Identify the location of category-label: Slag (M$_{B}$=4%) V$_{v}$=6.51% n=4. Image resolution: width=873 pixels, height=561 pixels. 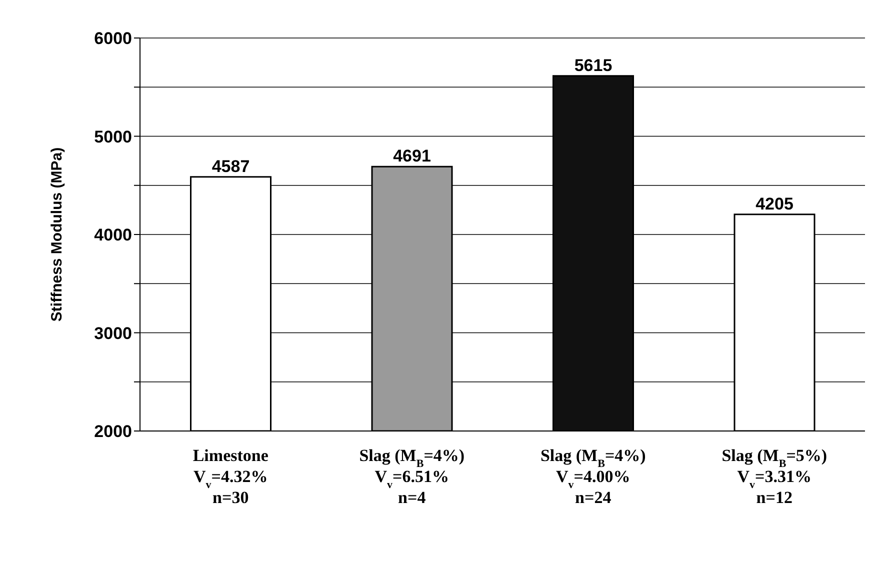
(412, 476).